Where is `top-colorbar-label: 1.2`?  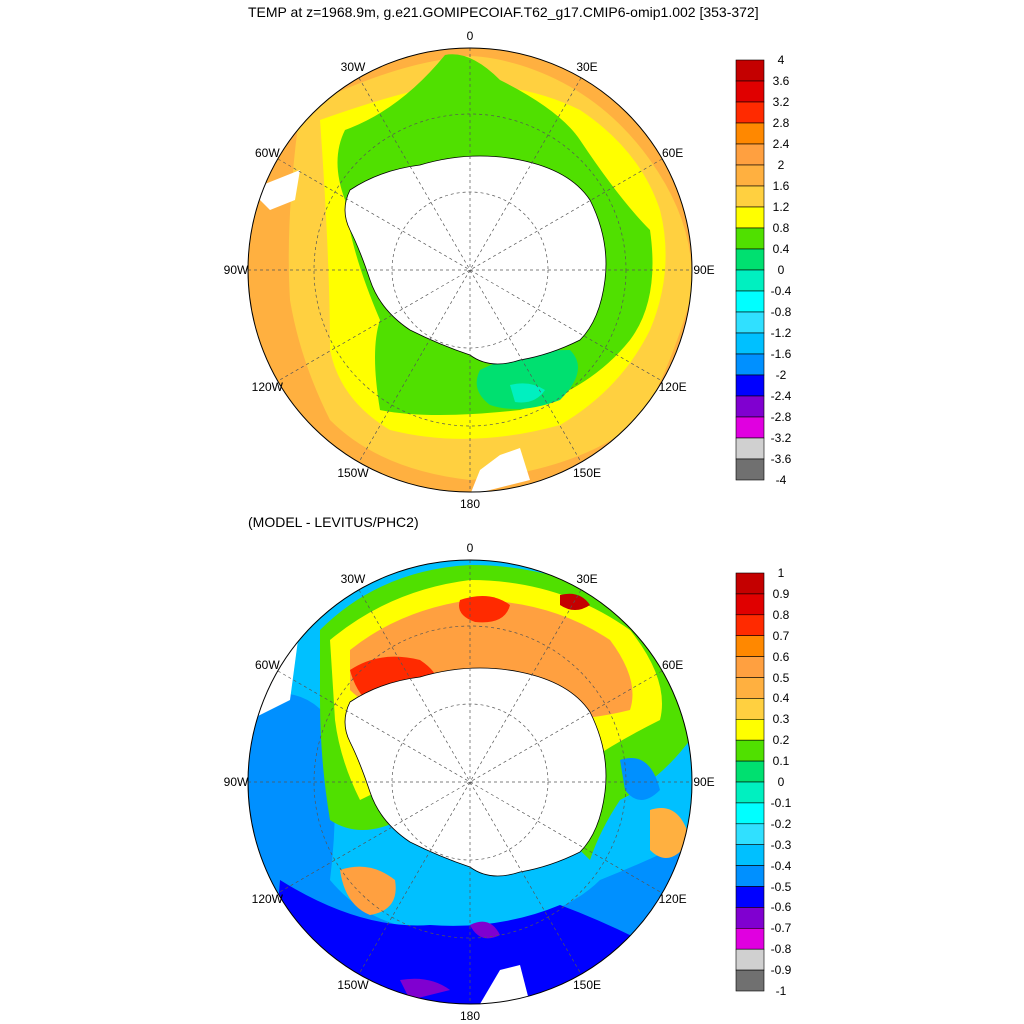 top-colorbar-label: 1.2 is located at coordinates (781, 207).